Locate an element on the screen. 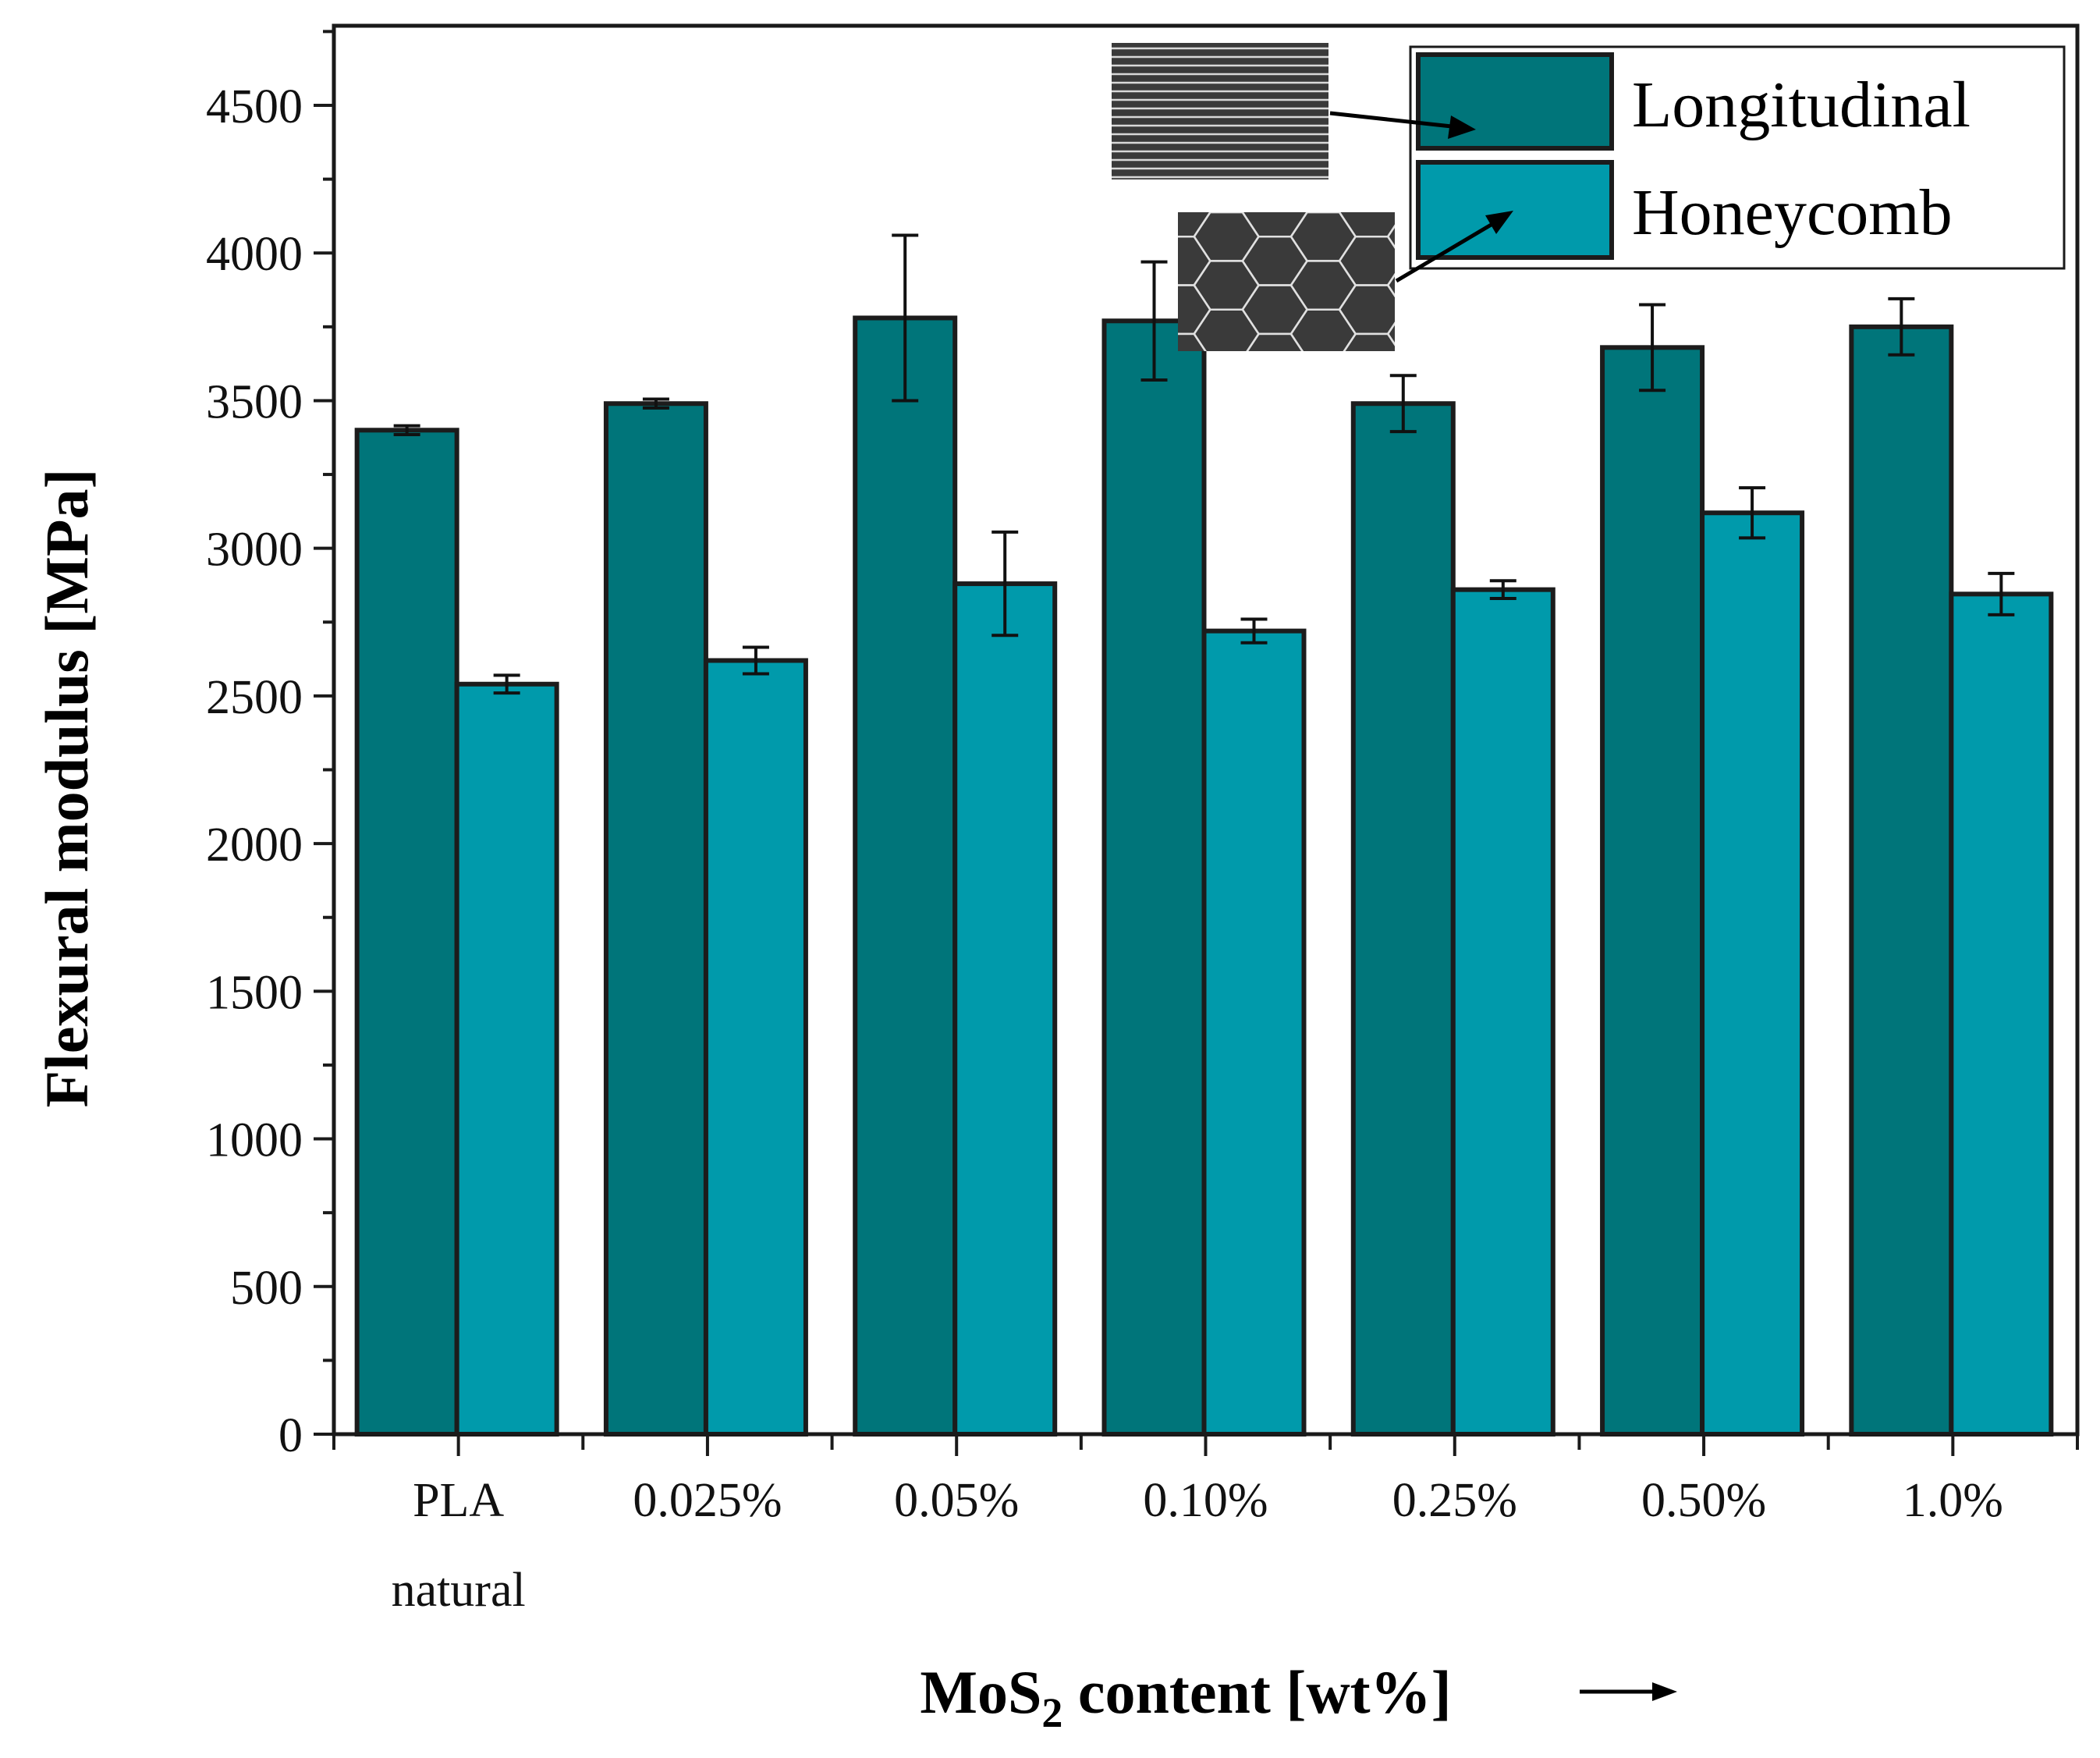 The image size is (2100, 1758). y-tick-label: 4000 is located at coordinates (254, 255).